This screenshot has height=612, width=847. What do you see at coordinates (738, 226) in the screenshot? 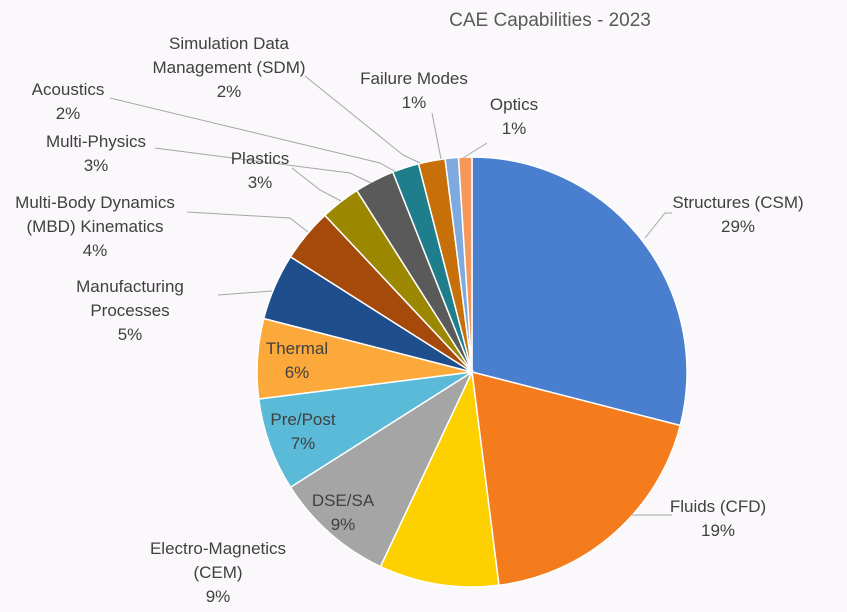
I see `slice-label-0-line-1: 29%` at bounding box center [738, 226].